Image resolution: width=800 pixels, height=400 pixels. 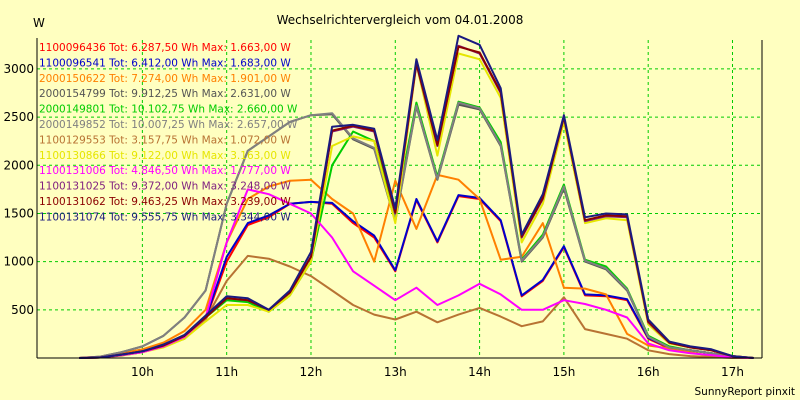 I want to click on y-tick-label: 1500, so click(x=18, y=213).